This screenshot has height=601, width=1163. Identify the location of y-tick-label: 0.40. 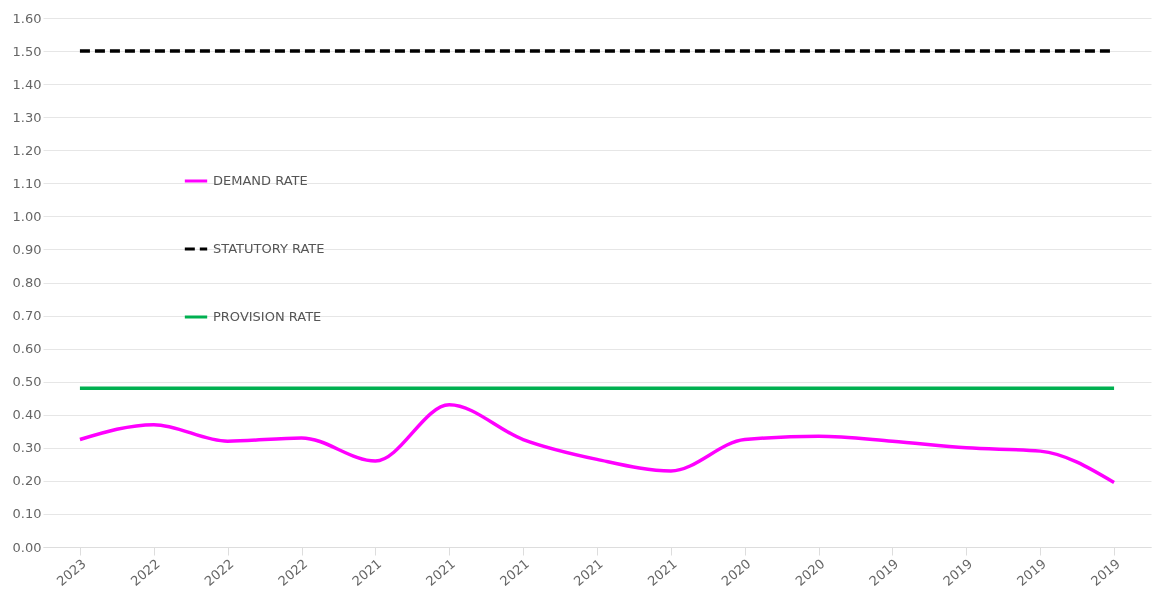
(27, 415).